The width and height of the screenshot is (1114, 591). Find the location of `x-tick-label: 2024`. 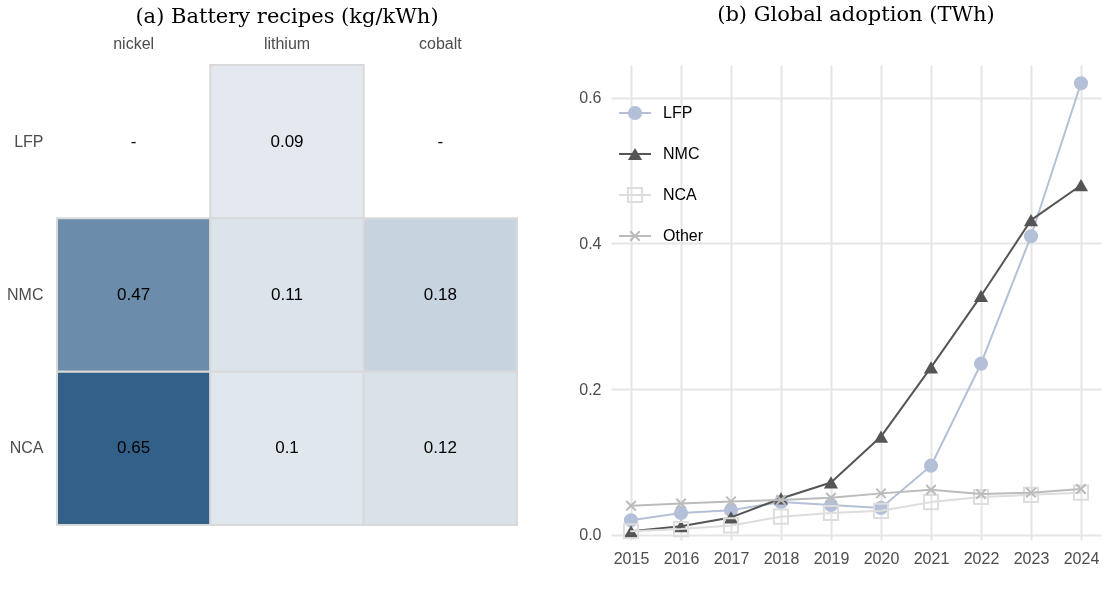

x-tick-label: 2024 is located at coordinates (1081, 558).